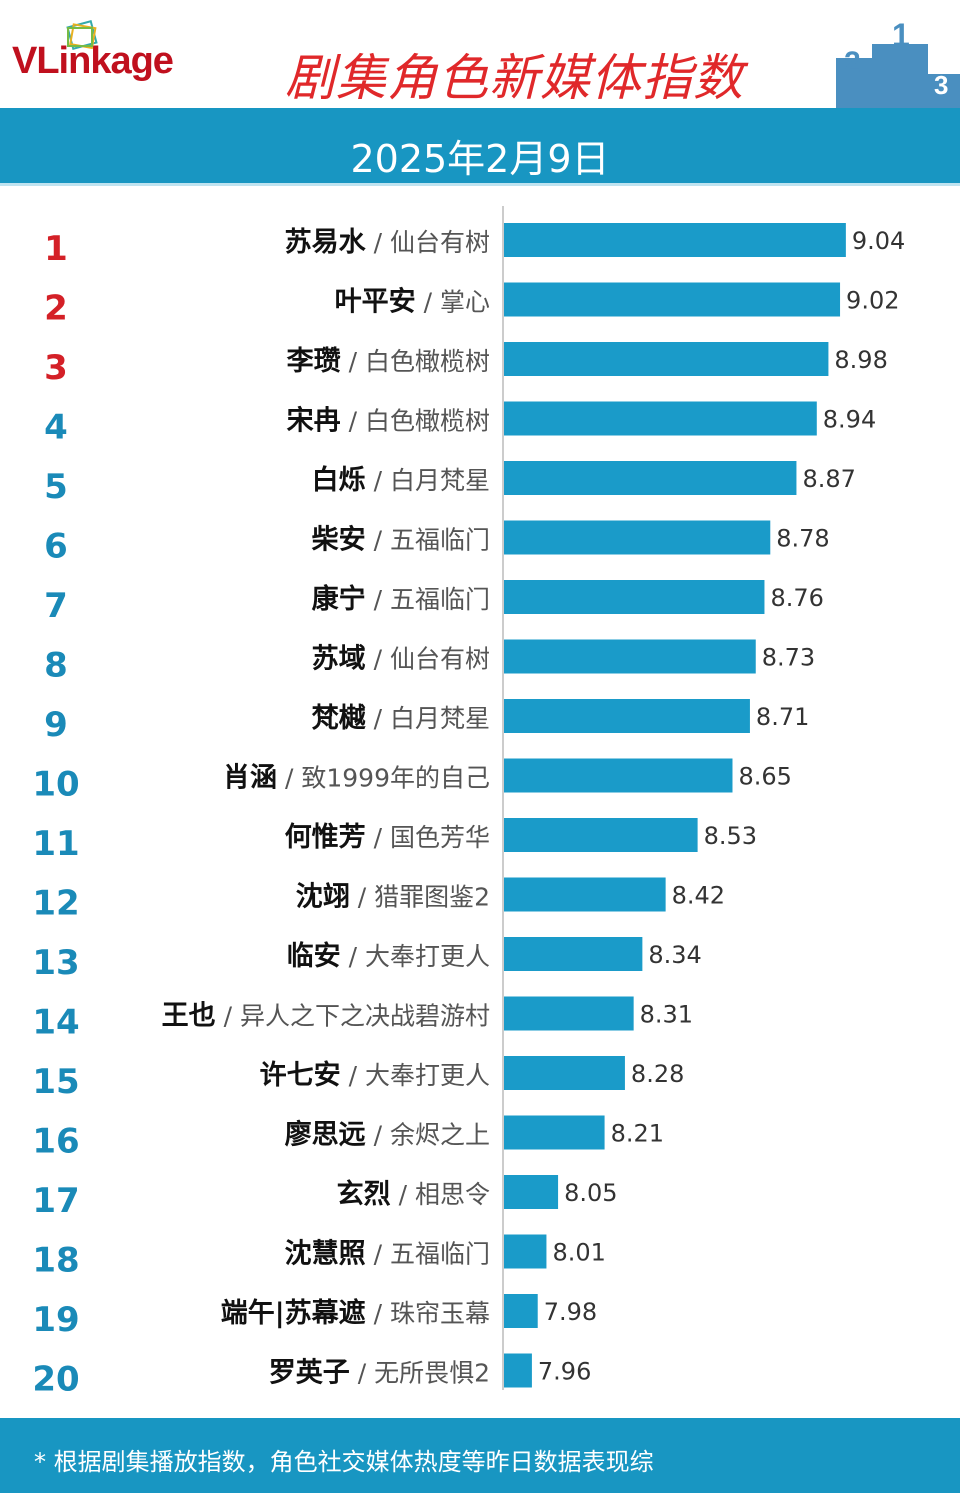  What do you see at coordinates (55, 1023) in the screenshot?
I see `rank-label: 14` at bounding box center [55, 1023].